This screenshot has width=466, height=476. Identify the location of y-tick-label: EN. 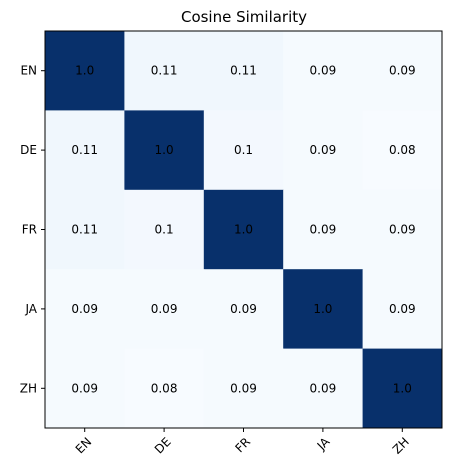
(28, 71).